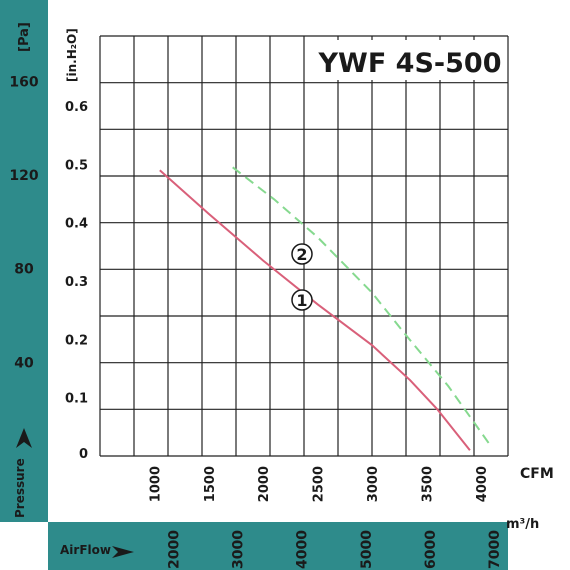  I want to click on y-tick-inh2o: 0.2, so click(76, 340).